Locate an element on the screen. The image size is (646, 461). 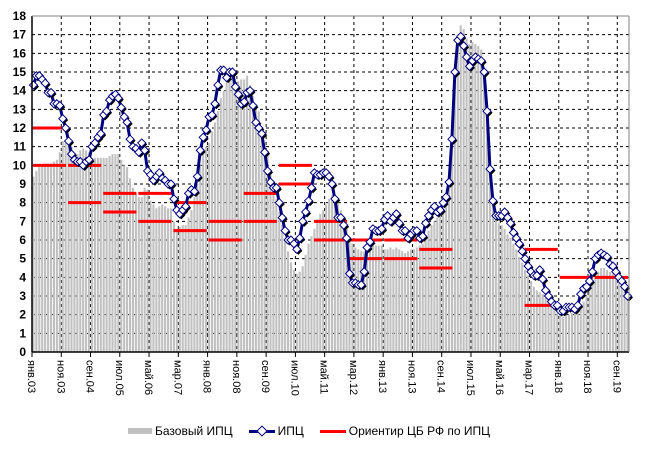
y-tick-label: 18 is located at coordinates (20, 16).